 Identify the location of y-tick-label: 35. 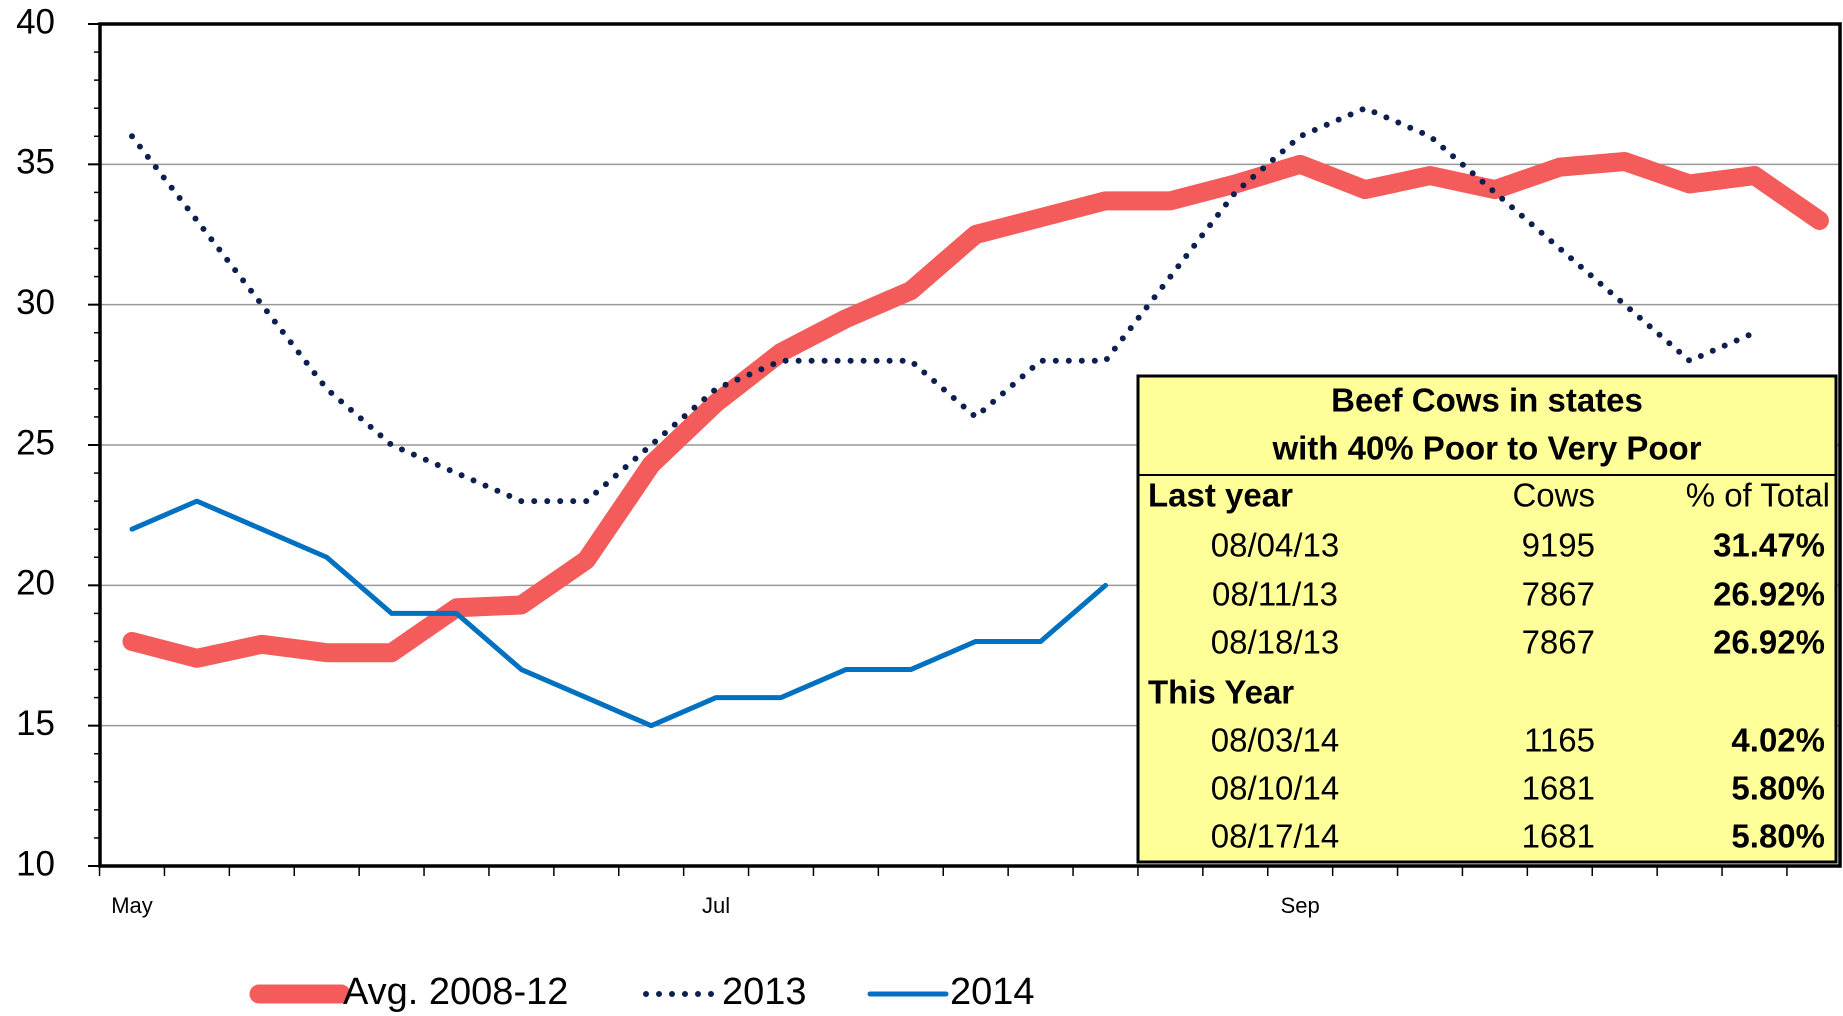
(35, 162).